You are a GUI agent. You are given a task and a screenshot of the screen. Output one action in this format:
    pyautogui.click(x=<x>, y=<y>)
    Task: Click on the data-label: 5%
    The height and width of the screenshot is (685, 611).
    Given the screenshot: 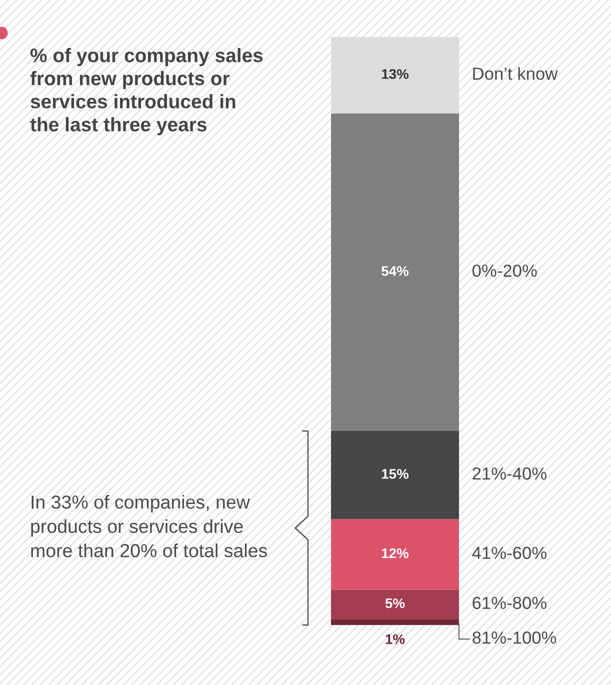 What is the action you would take?
    pyautogui.click(x=395, y=603)
    